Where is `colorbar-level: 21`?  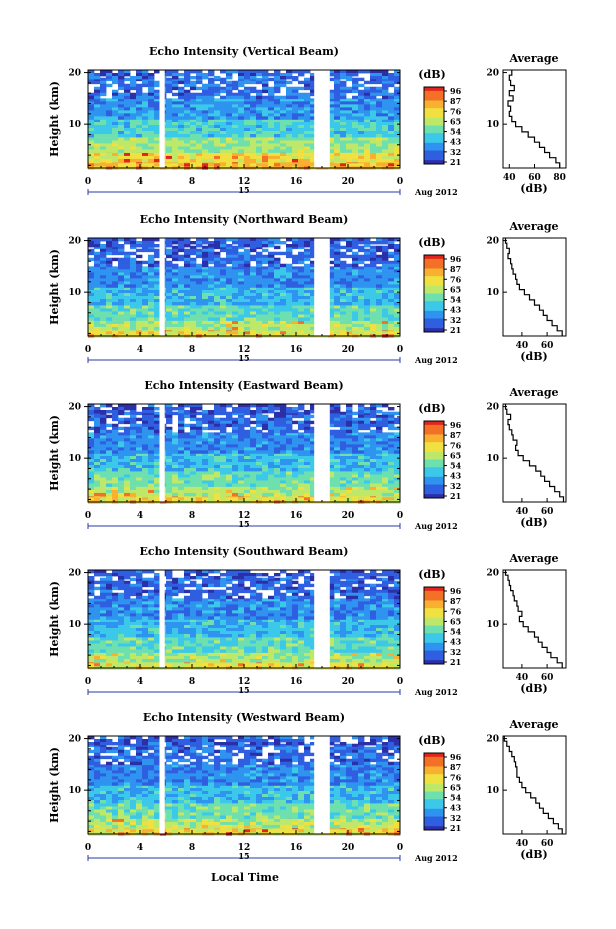
colorbar-level: 21 is located at coordinates (455, 162).